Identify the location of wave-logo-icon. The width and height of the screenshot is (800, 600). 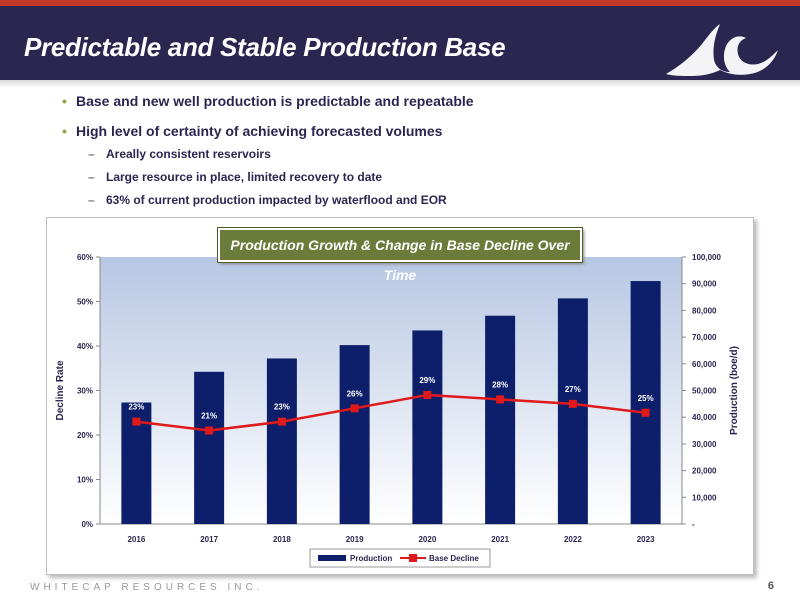
(722, 50).